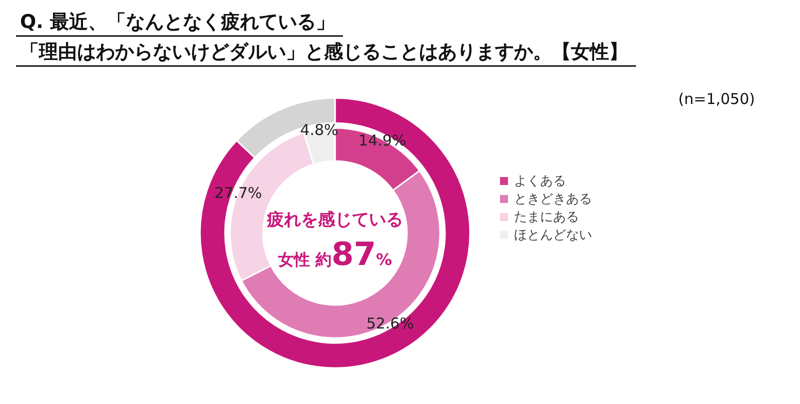  I want to click on legend-label: たまにある, so click(546, 217).